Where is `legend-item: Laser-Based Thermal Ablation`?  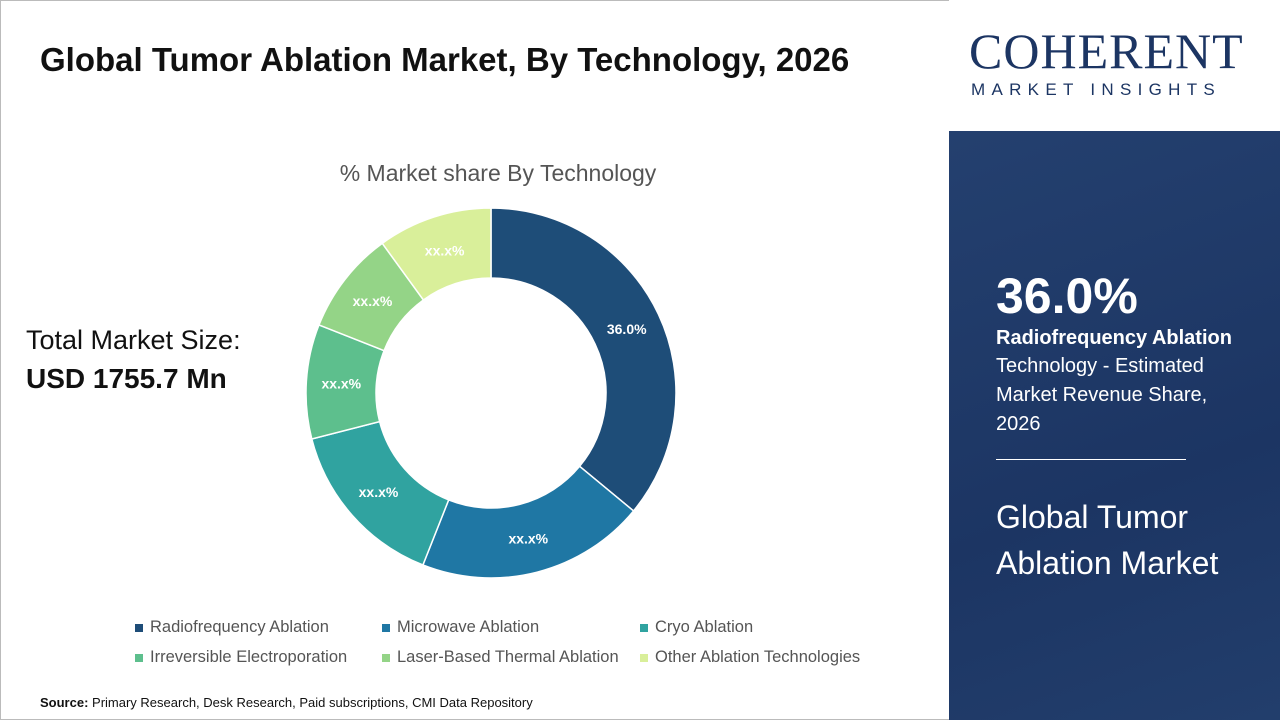 legend-item: Laser-Based Thermal Ablation is located at coordinates (500, 657).